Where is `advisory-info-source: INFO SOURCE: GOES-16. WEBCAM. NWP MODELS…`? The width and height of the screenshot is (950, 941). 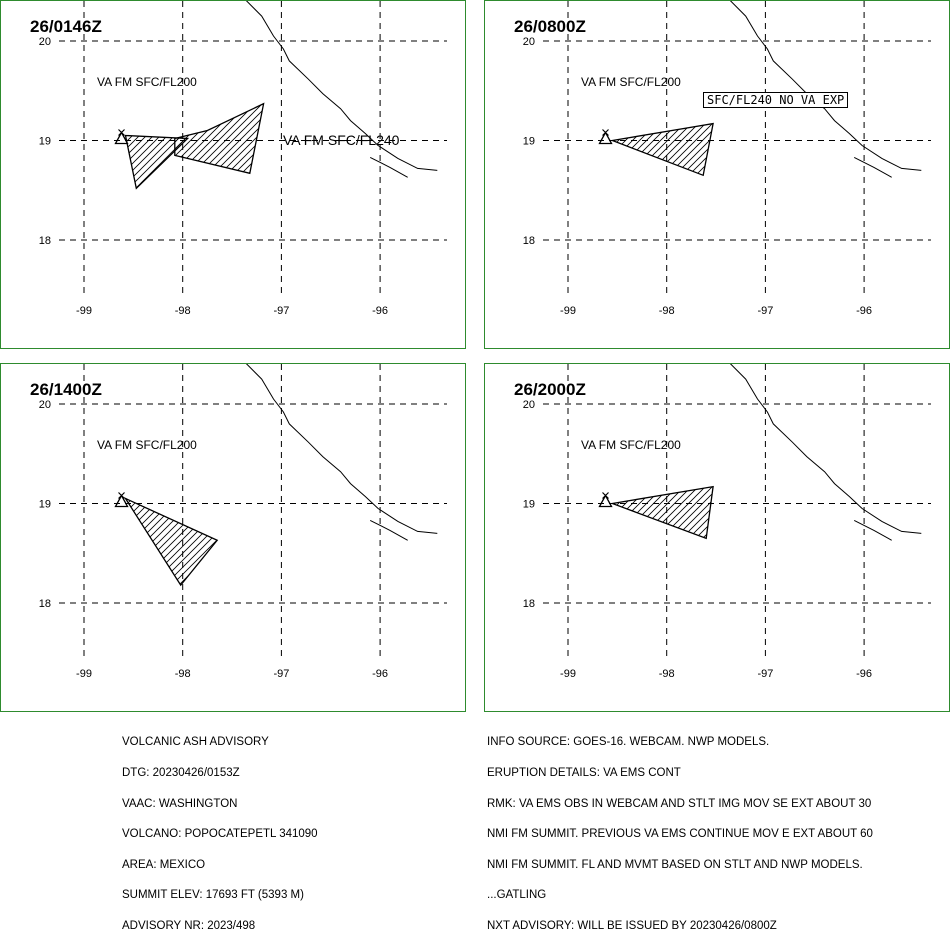
advisory-info-source: INFO SOURCE: GOES-16. WEBCAM. NWP MODELS… is located at coordinates (628, 742).